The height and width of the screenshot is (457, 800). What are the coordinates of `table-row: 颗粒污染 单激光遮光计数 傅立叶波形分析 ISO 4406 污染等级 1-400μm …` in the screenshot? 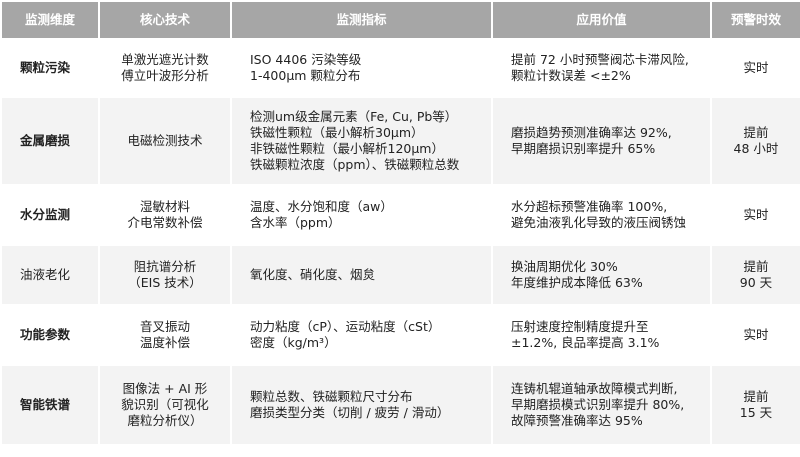 It's located at (400, 68).